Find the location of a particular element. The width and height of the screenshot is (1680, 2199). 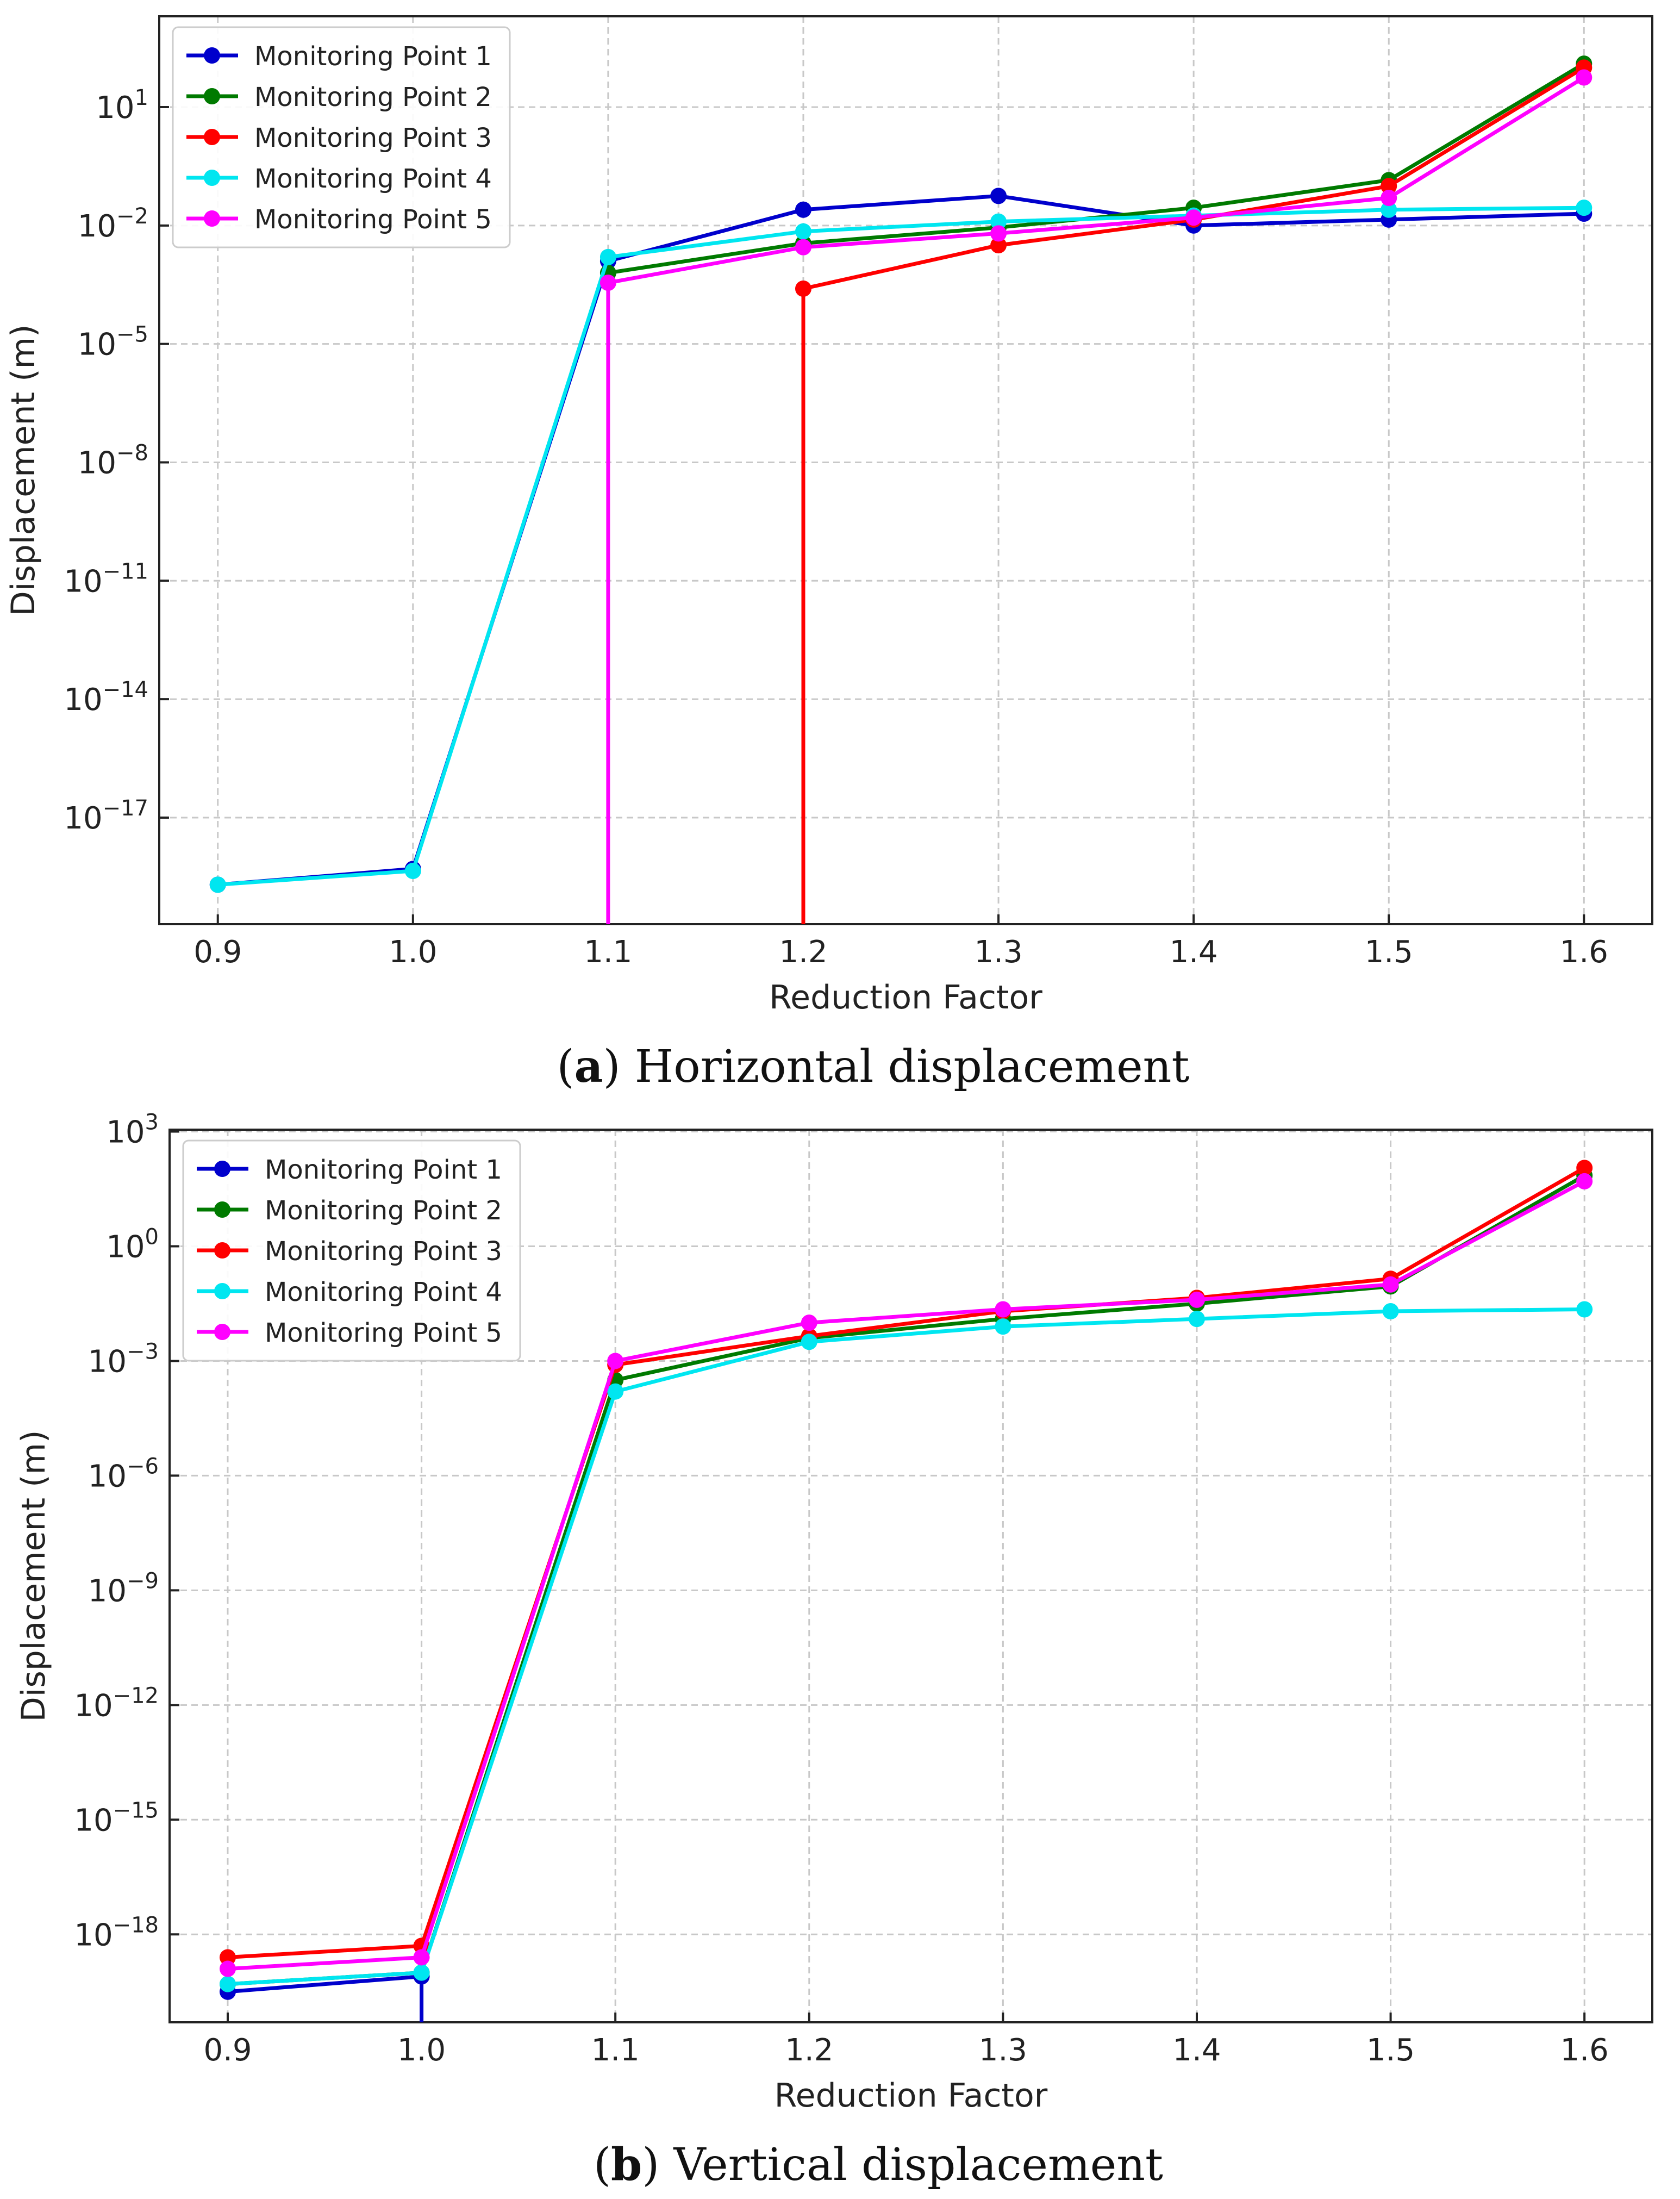

x-tick-label: 1.2 is located at coordinates (809, 2050).